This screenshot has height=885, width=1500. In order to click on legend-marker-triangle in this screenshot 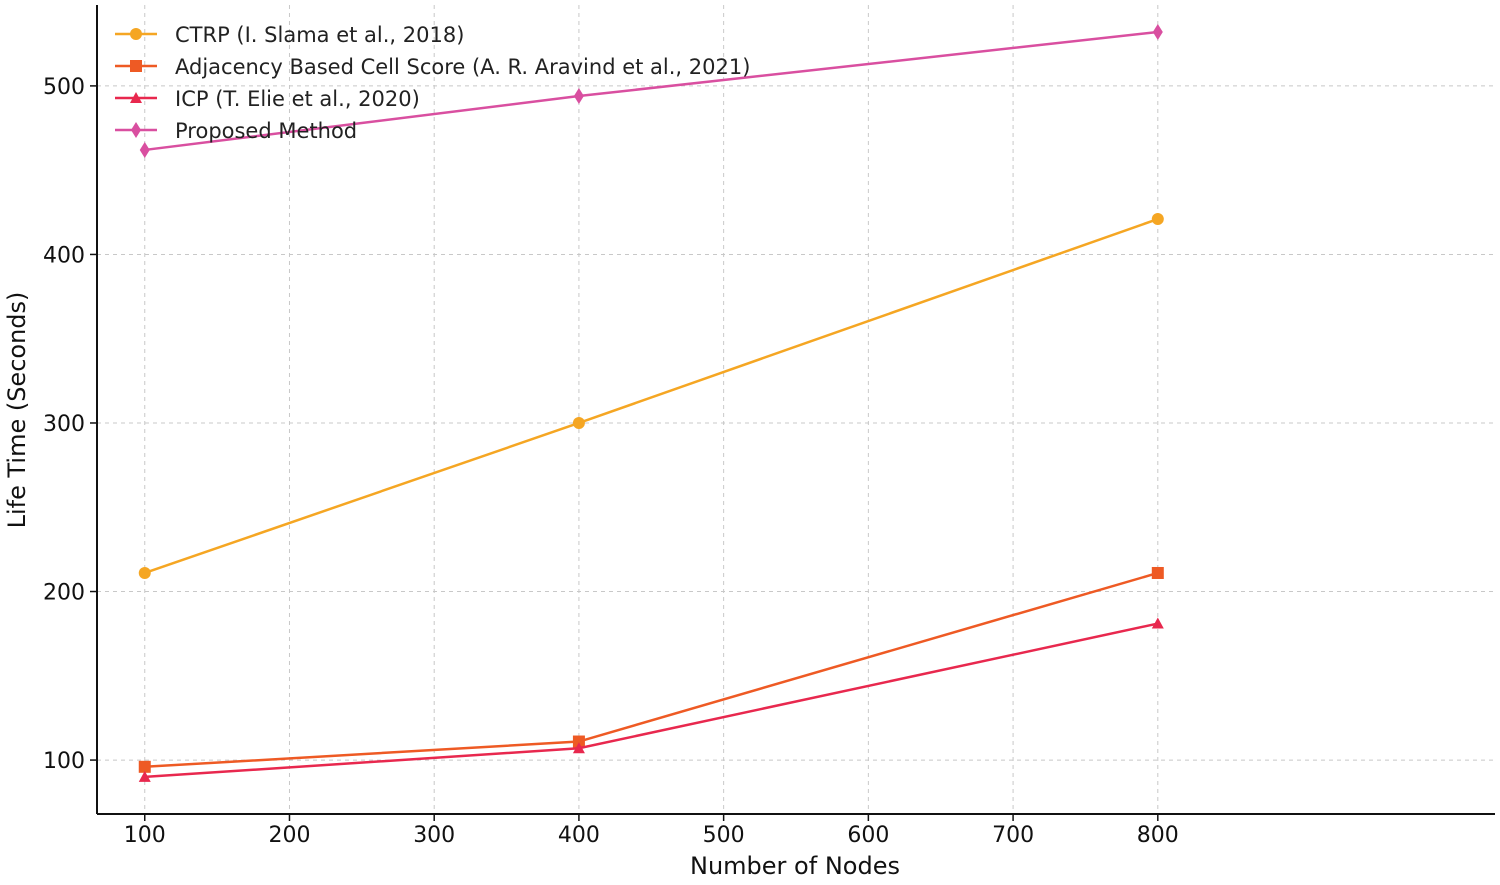, I will do `click(136, 97)`.